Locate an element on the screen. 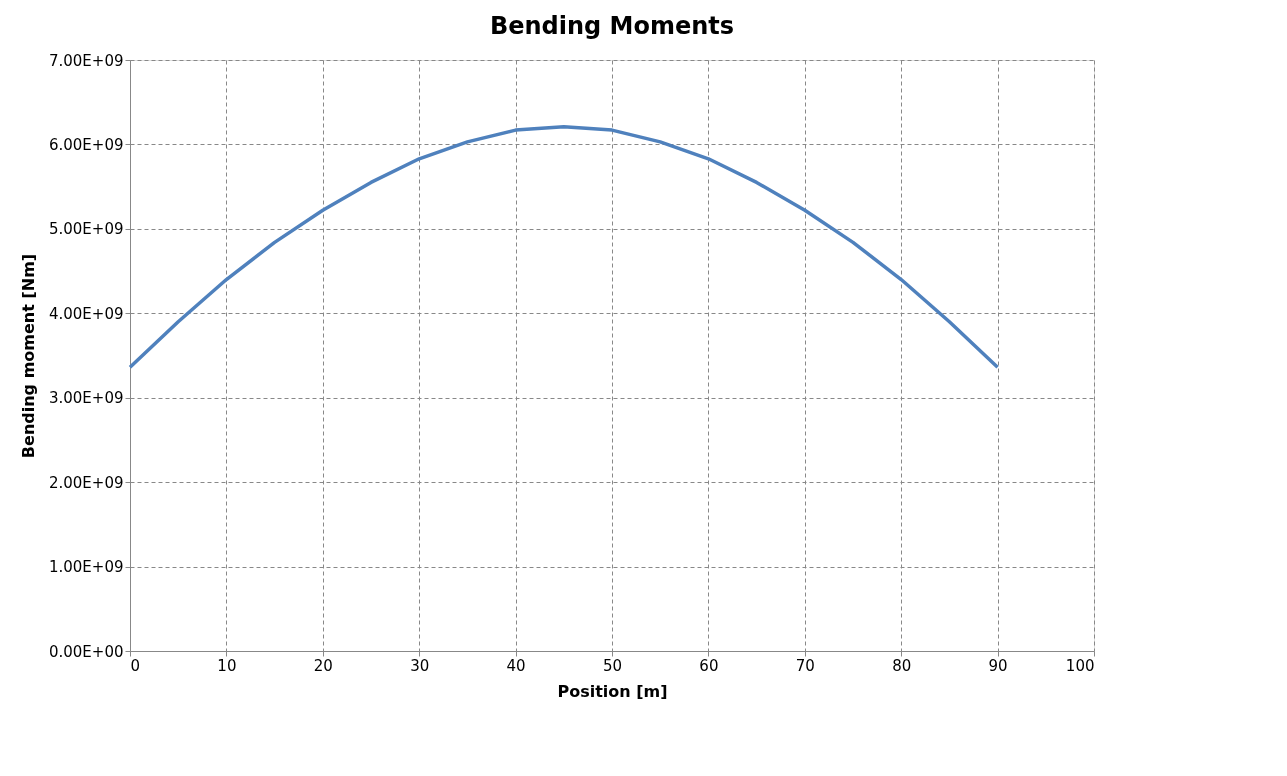 The height and width of the screenshot is (776, 1287). x-tick-label: 100 is located at coordinates (1080, 665).